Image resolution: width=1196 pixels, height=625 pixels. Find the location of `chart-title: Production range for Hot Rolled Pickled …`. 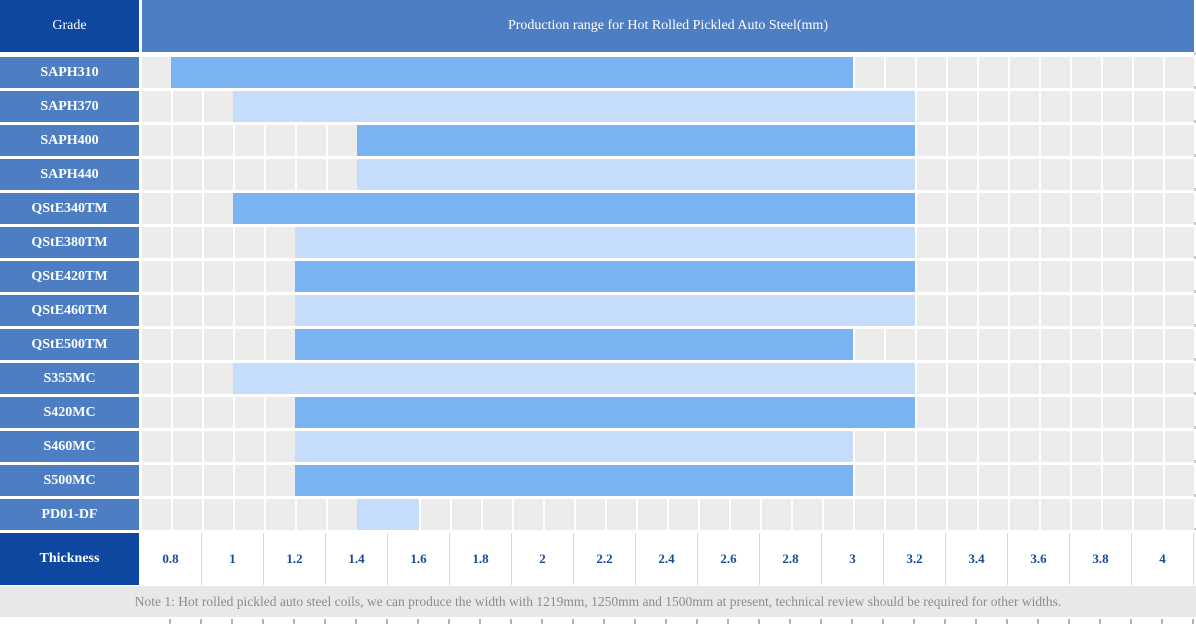

chart-title: Production range for Hot Rolled Pickled … is located at coordinates (668, 26).